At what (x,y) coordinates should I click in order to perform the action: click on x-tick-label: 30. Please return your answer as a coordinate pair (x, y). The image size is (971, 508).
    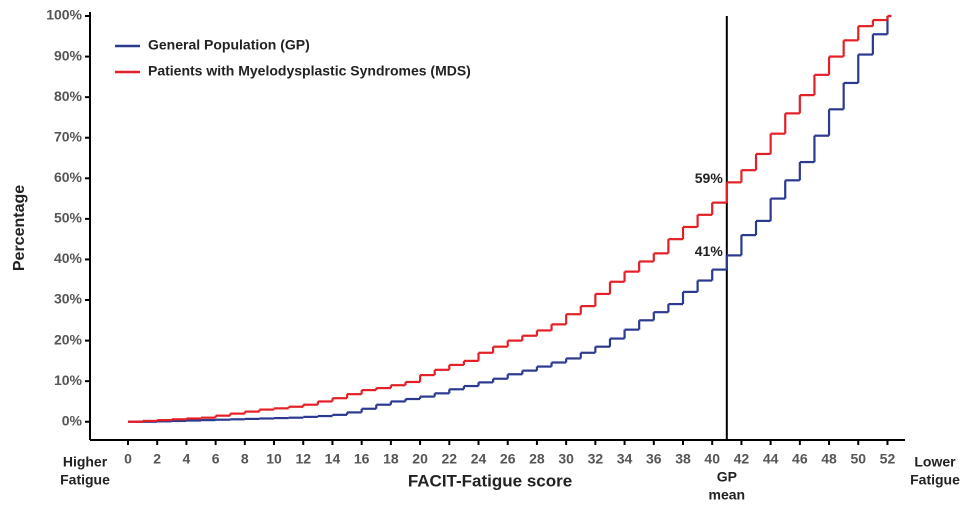
    Looking at the image, I should click on (566, 459).